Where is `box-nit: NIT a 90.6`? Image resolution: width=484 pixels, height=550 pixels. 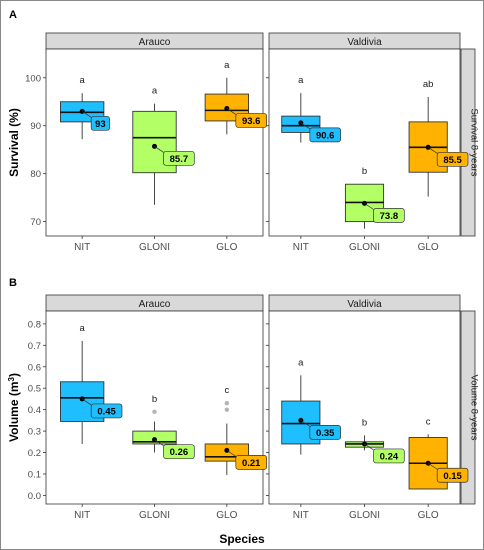 box-nit: NIT a 90.6 is located at coordinates (311, 164).